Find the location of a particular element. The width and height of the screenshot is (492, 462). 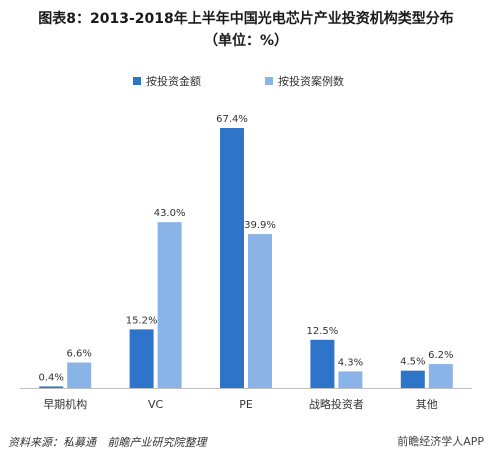

data-label-s2-c5: 6.2% is located at coordinates (440, 355).